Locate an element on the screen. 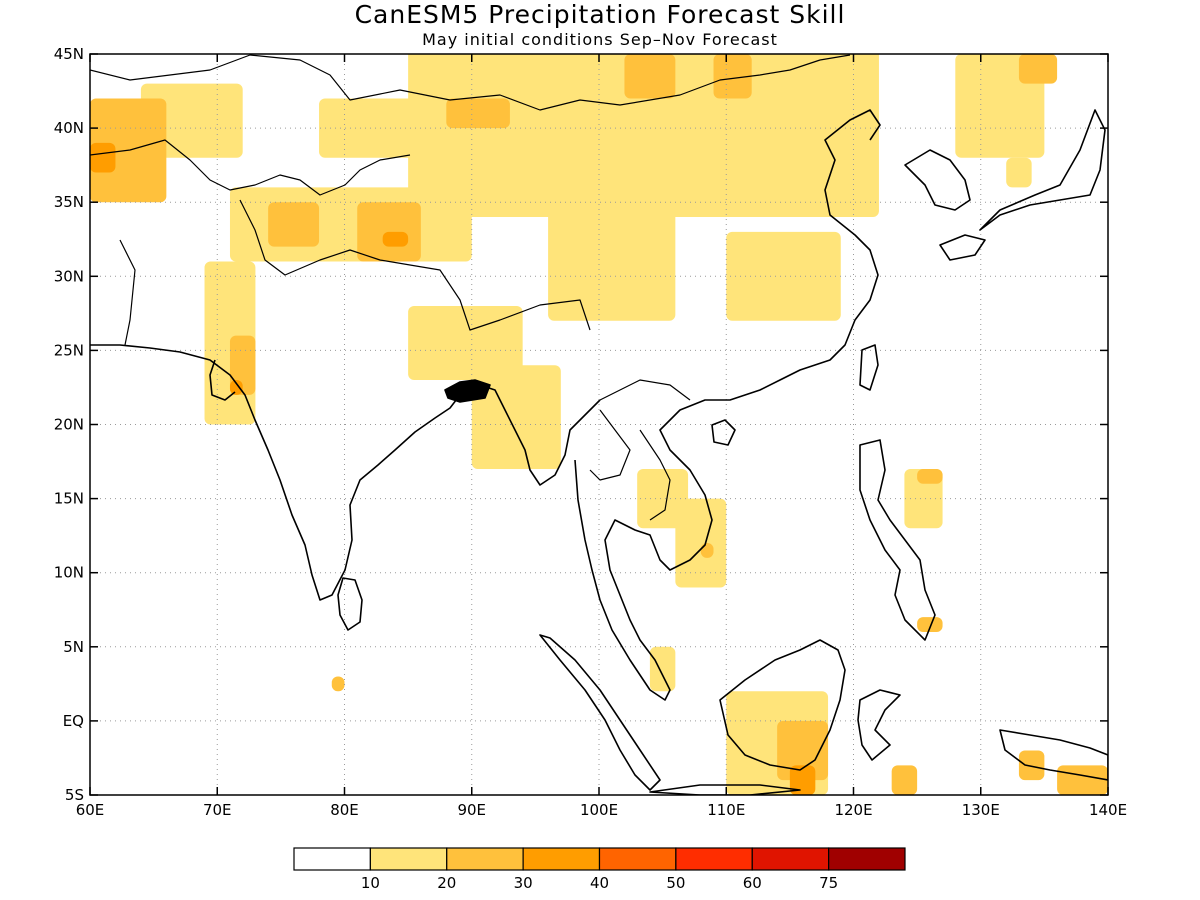 The width and height of the screenshot is (1200, 900). map-subtitle: May initial conditions Sep–Nov Forecast is located at coordinates (600, 39).